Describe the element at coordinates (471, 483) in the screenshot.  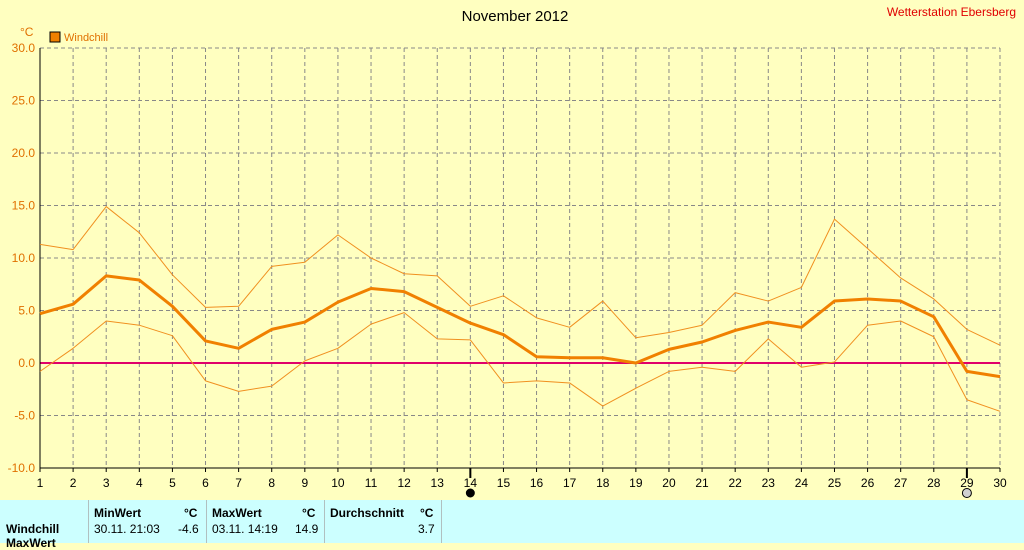
I see `x-tick-label: 14` at that location.